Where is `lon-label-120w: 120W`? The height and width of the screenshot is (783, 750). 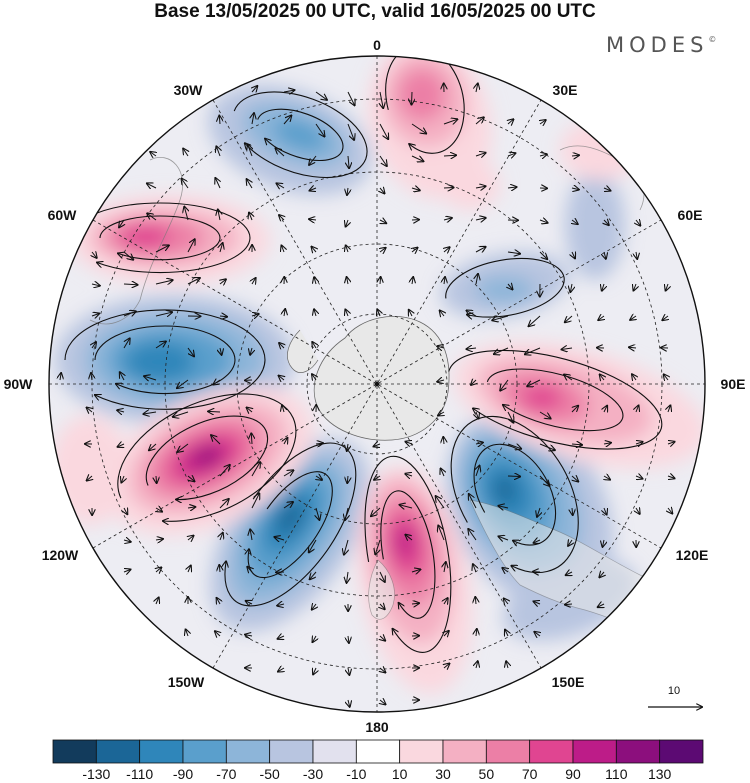 lon-label-120w: 120W is located at coordinates (60, 555).